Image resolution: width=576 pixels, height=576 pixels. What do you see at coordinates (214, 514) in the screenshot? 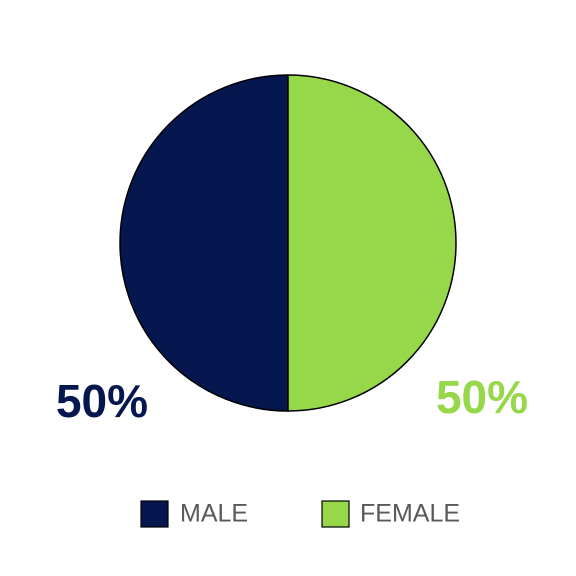
I see `legend-label: MALE` at bounding box center [214, 514].